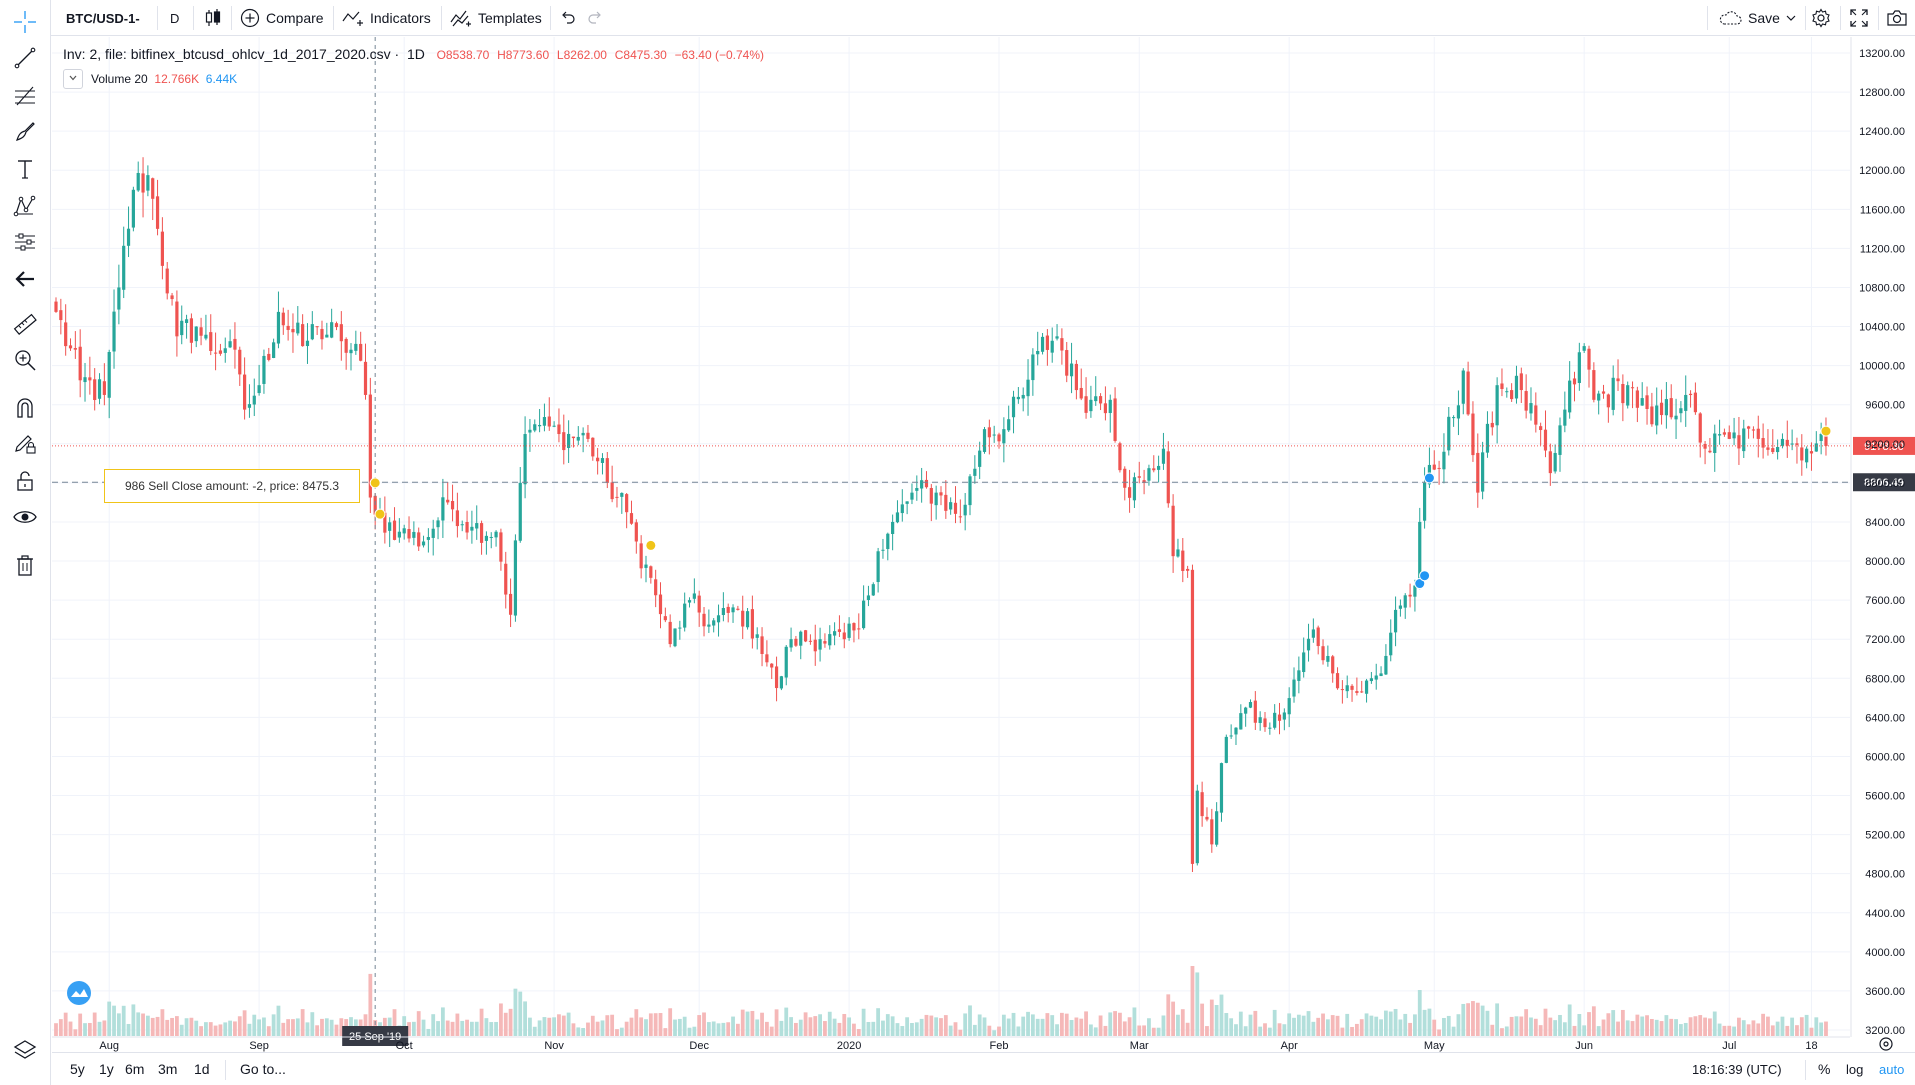  What do you see at coordinates (202, 1069) in the screenshot?
I see `range-1d-button: 1d` at bounding box center [202, 1069].